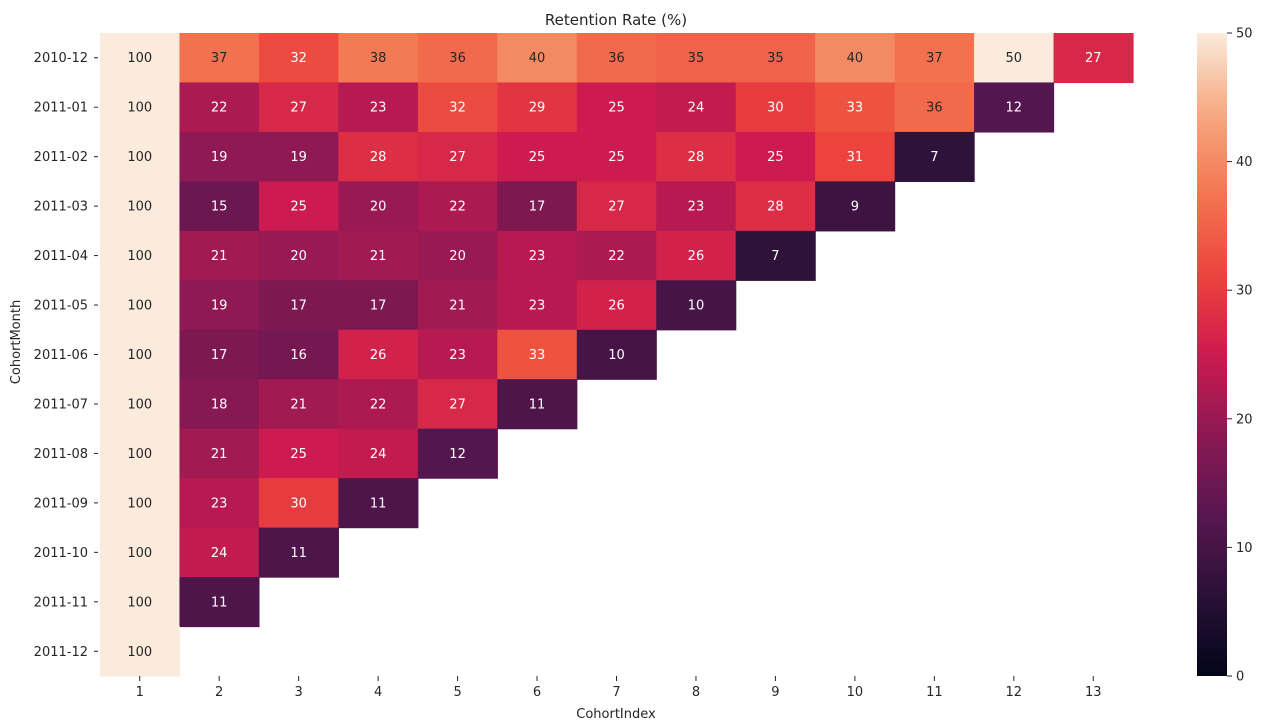 The image size is (1263, 721). I want to click on x-tick-label: 6, so click(537, 692).